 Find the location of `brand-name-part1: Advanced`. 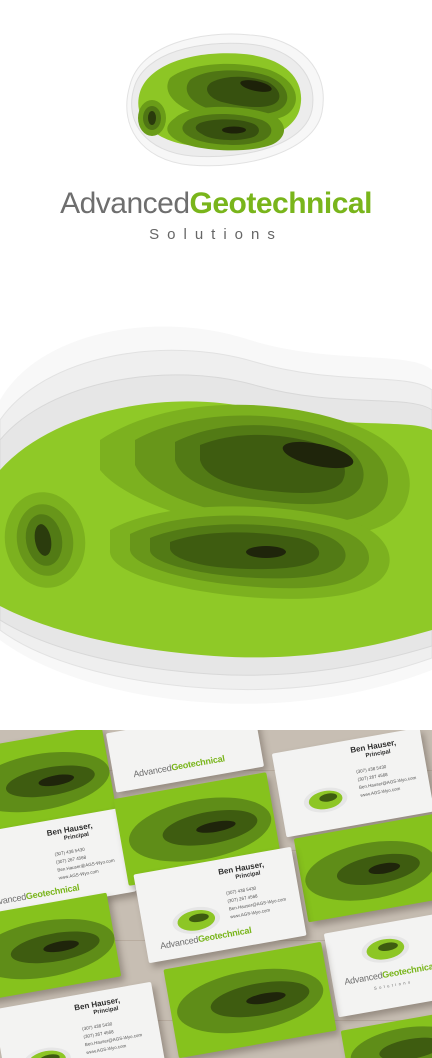

brand-name-part1: Advanced is located at coordinates (125, 203).